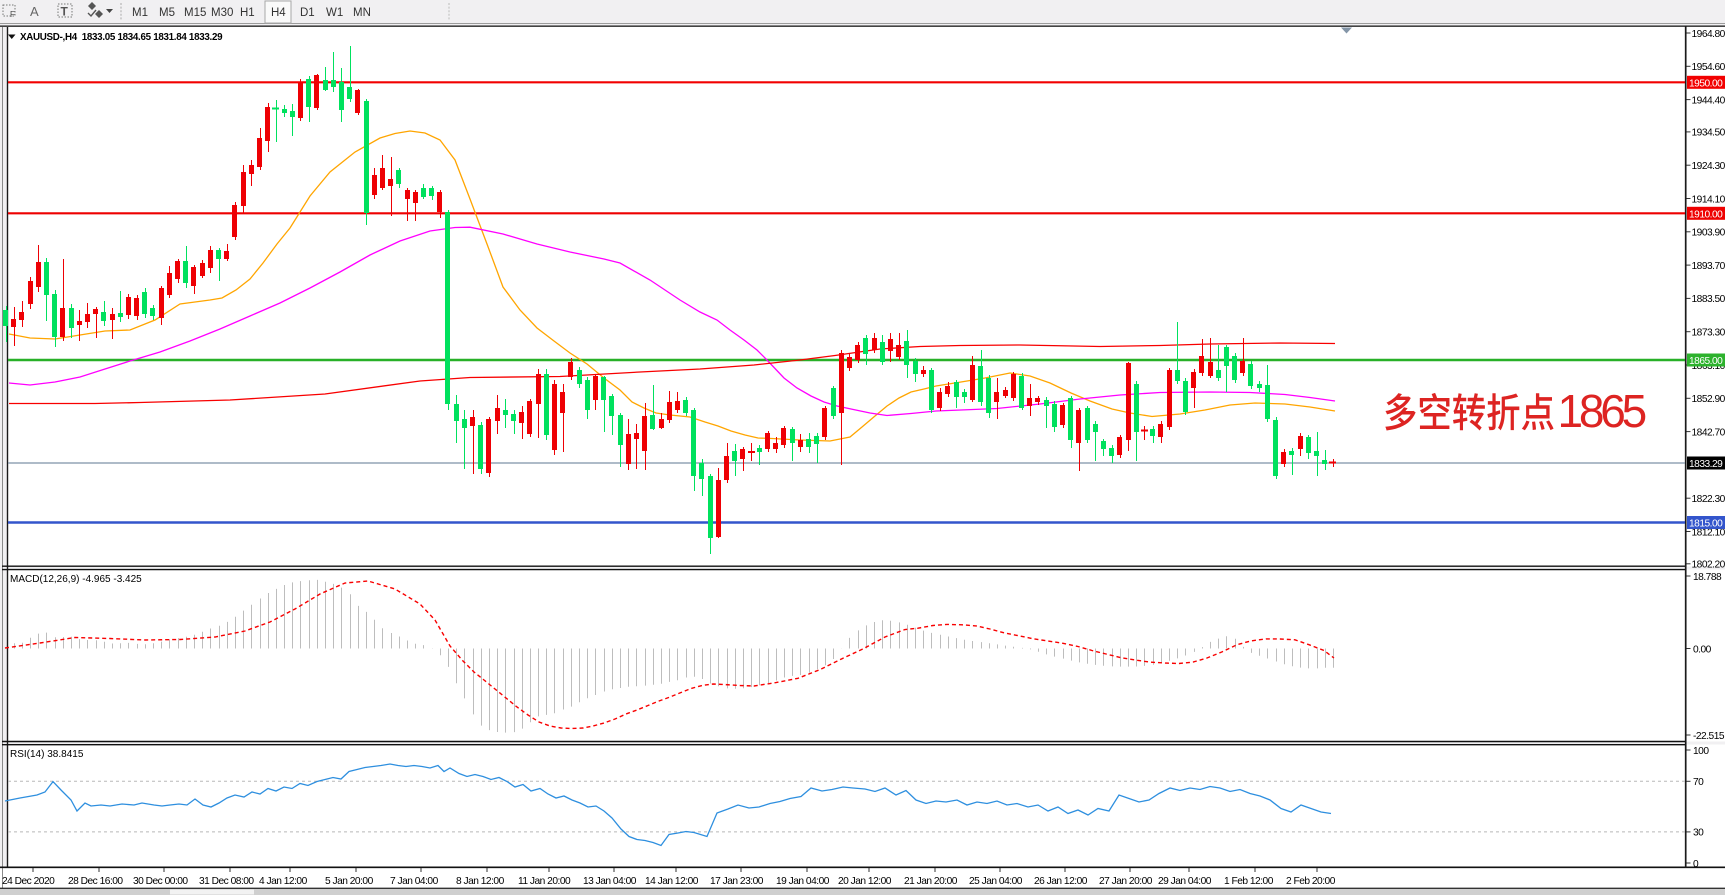 The image size is (1725, 895). What do you see at coordinates (1708, 166) in the screenshot?
I see `svg-text: 1924.30` at bounding box center [1708, 166].